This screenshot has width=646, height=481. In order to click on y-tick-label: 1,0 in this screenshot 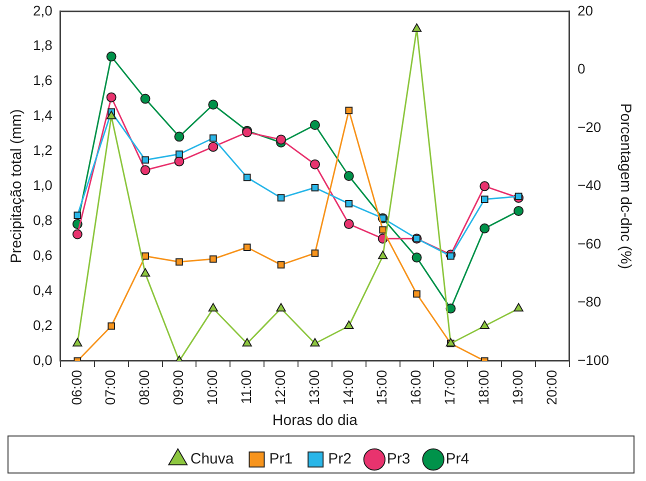, I will do `click(42, 185)`.